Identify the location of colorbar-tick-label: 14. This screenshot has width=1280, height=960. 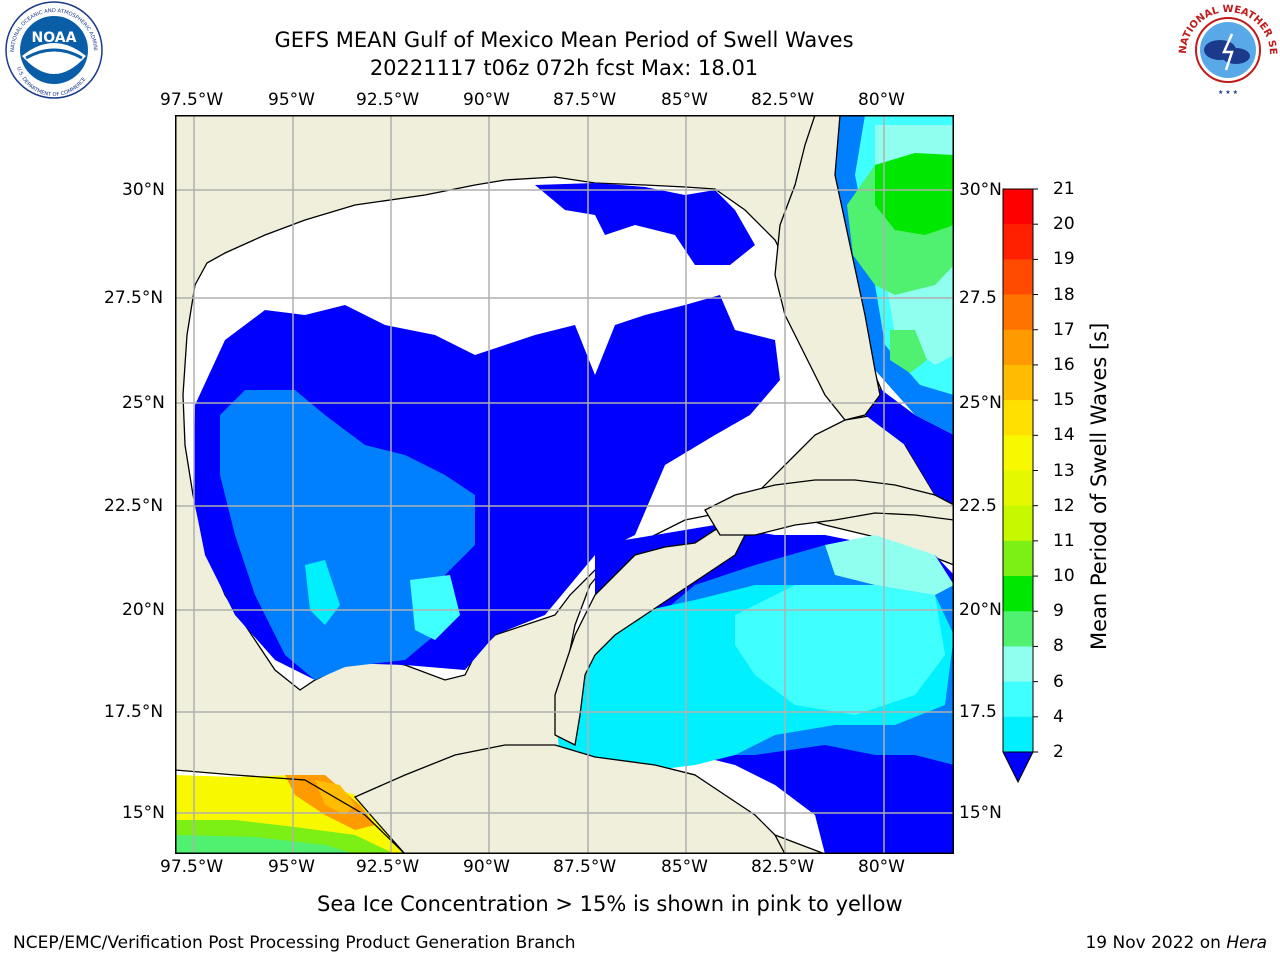
(1064, 435).